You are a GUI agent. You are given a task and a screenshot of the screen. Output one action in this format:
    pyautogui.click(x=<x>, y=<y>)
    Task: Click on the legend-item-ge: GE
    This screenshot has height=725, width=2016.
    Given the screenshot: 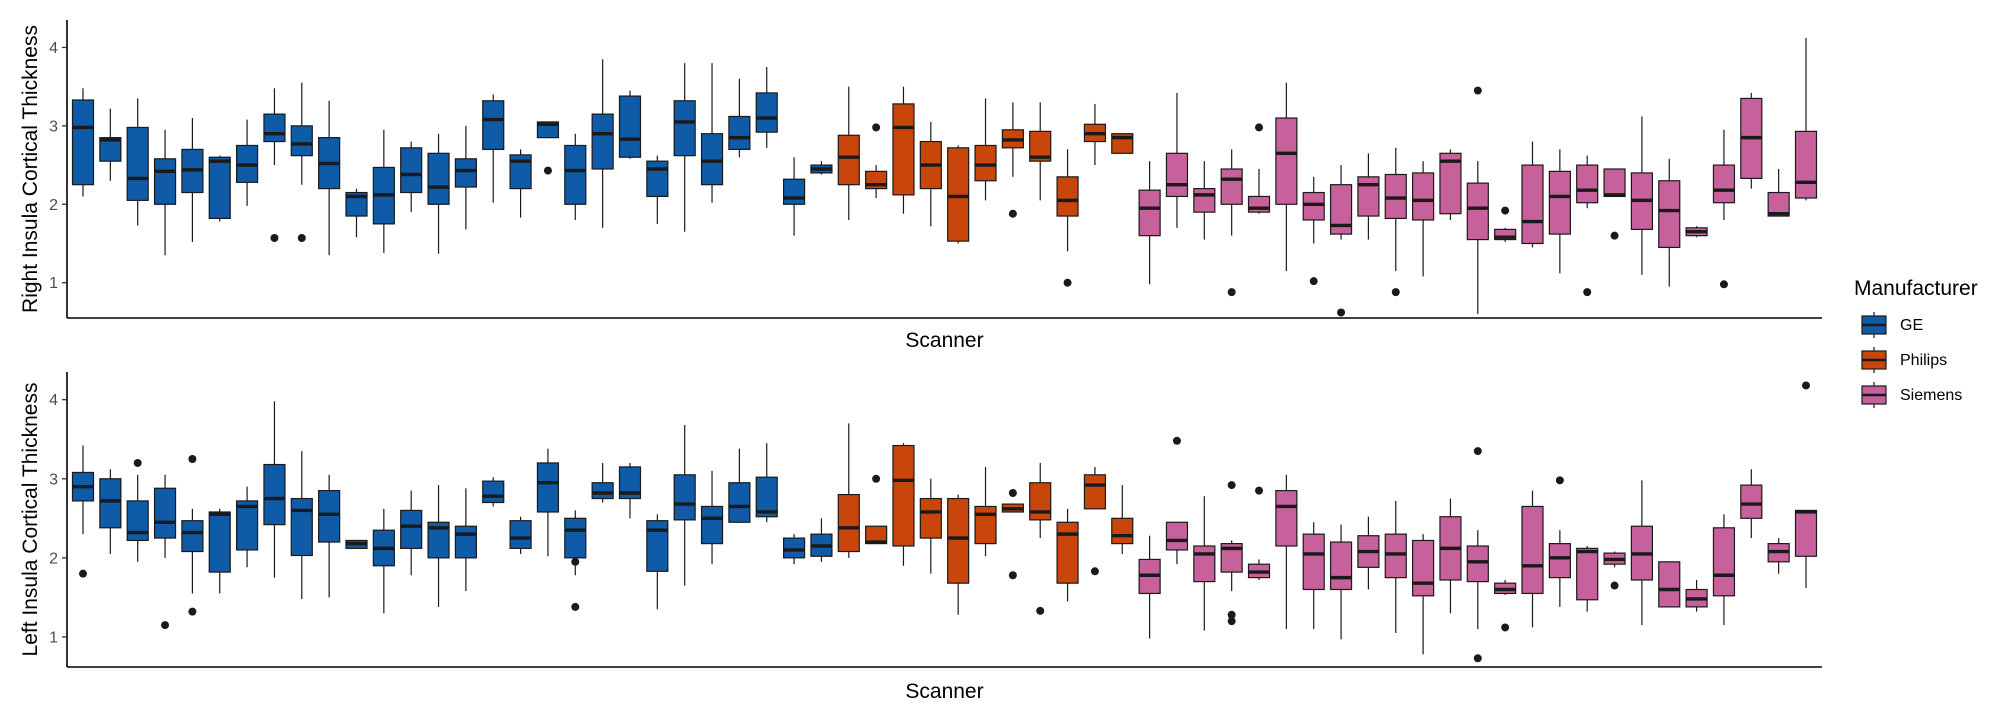 What is the action you would take?
    pyautogui.click(x=1892, y=325)
    